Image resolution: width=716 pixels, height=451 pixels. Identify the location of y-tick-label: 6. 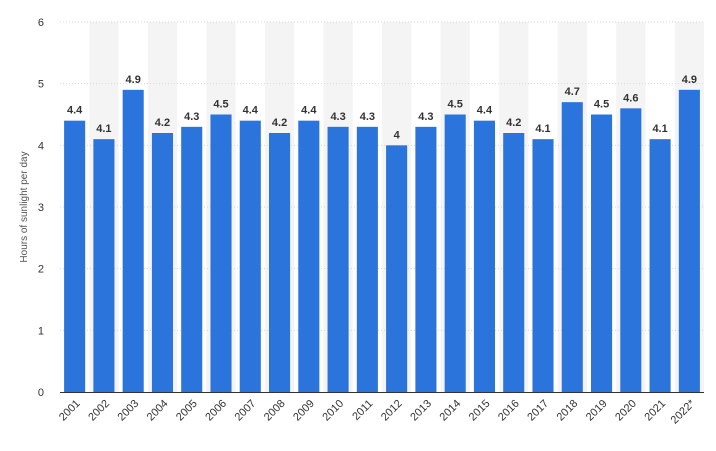
(41, 23).